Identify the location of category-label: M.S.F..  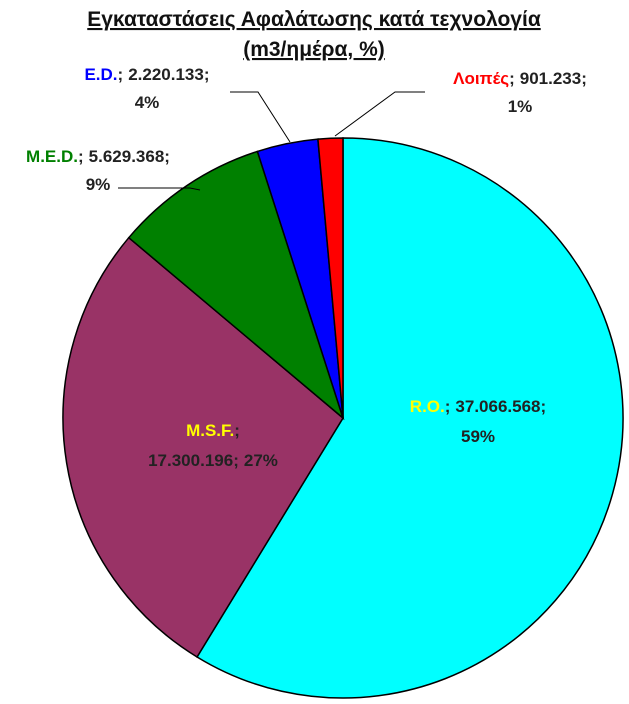
(210, 430).